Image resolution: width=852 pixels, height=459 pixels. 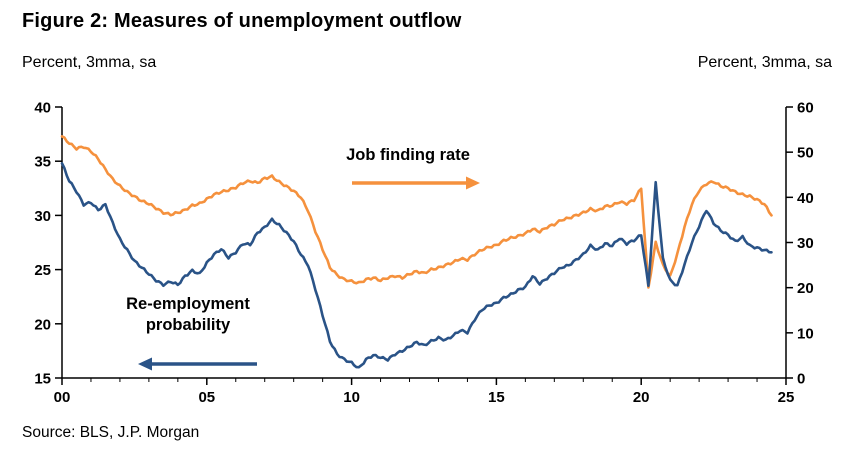 What do you see at coordinates (42, 108) in the screenshot?
I see `left-tick-label: 40` at bounding box center [42, 108].